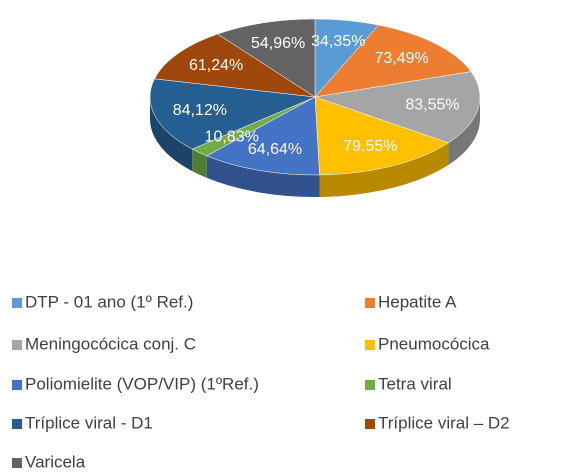  Describe the element at coordinates (200, 110) in the screenshot. I see `data-label: 84,12%` at that location.